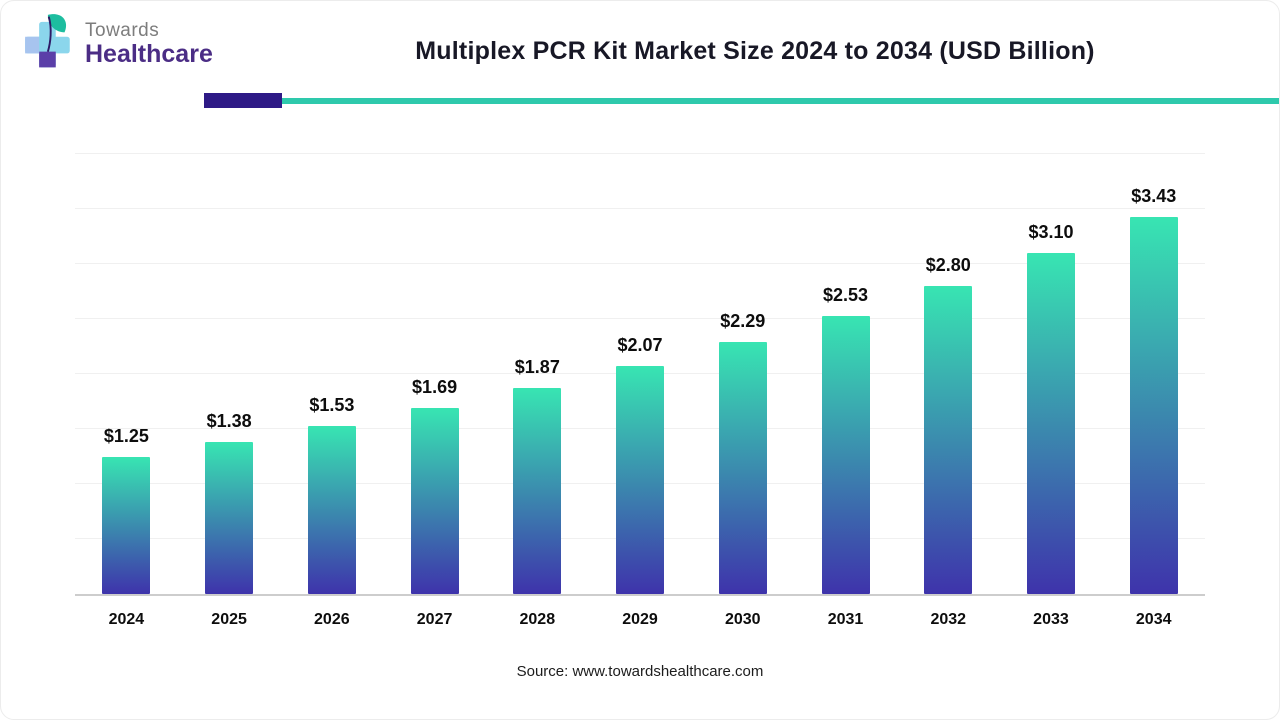  Describe the element at coordinates (845, 294) in the screenshot. I see `bar-value-label: $2.53` at that location.